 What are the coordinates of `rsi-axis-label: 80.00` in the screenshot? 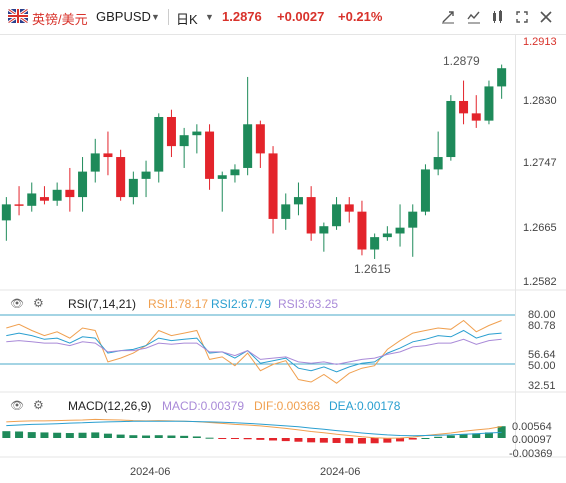 It's located at (542, 315).